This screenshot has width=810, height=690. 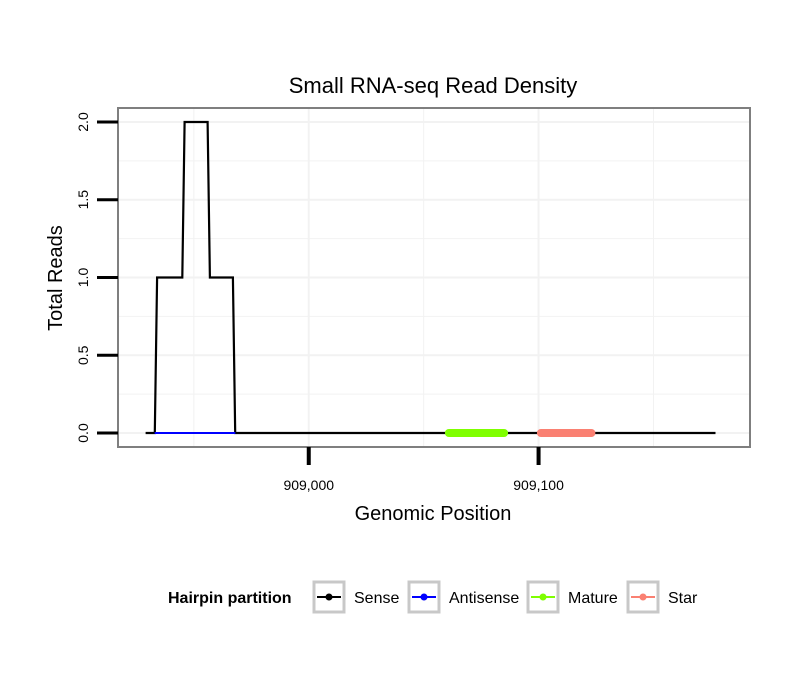 What do you see at coordinates (83, 278) in the screenshot?
I see `y-tick-label: 1.0` at bounding box center [83, 278].